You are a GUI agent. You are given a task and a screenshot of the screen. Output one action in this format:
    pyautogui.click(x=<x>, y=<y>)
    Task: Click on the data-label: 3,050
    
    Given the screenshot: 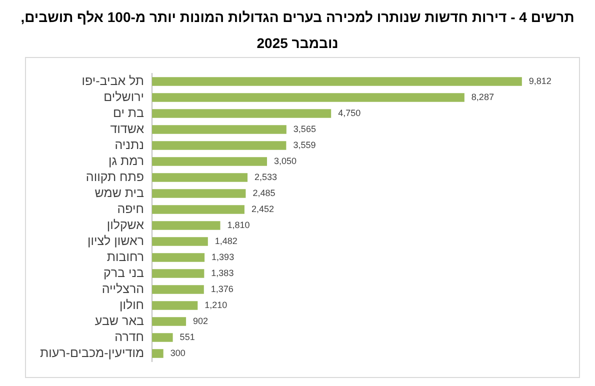 What is the action you would take?
    pyautogui.click(x=285, y=161)
    